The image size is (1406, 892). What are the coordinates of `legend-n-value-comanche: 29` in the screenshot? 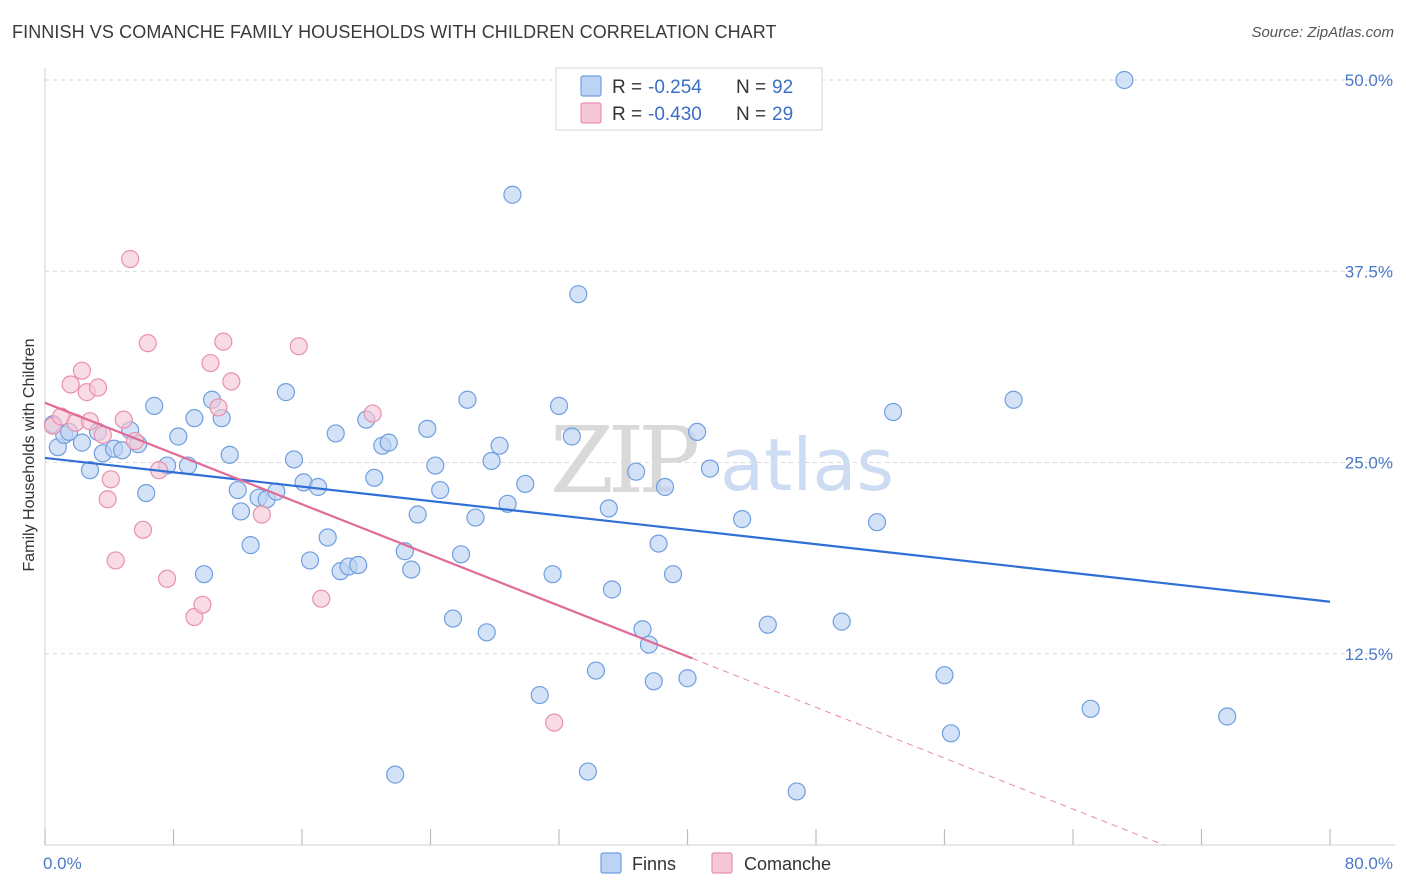 It's located at (782, 114).